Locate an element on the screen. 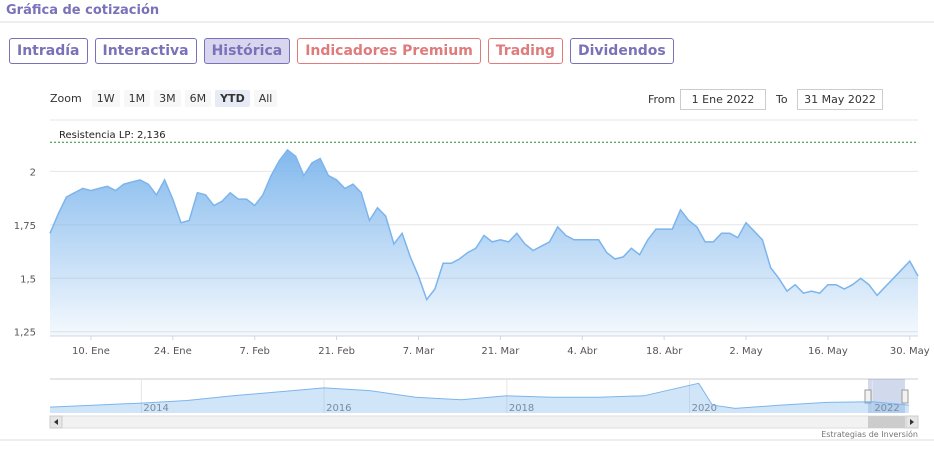 This screenshot has height=450, width=934. nav-tick-label: 2022 is located at coordinates (886, 408).